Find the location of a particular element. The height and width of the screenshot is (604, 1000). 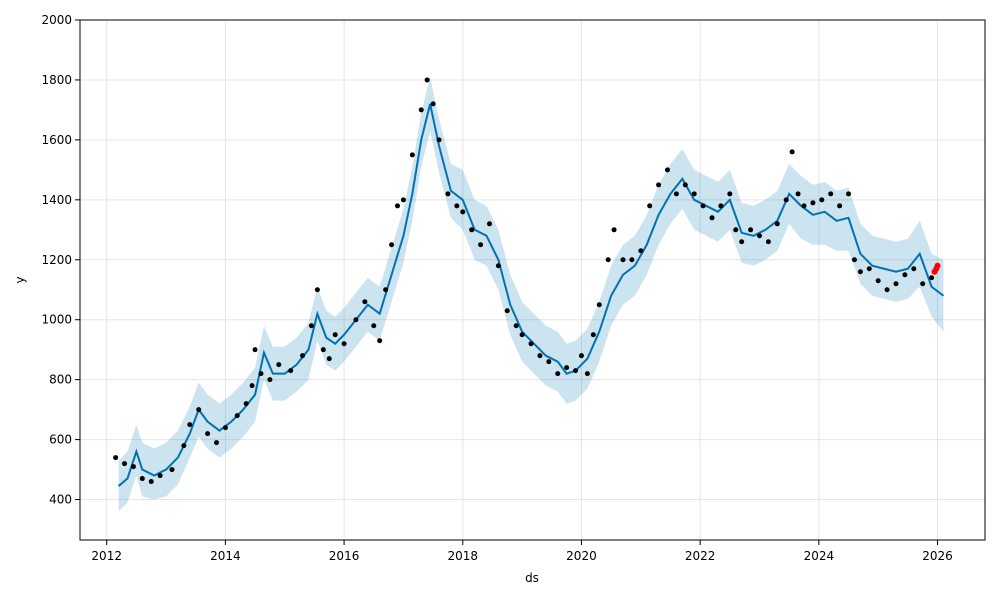

y-tick-label: 600 is located at coordinates (60, 440).